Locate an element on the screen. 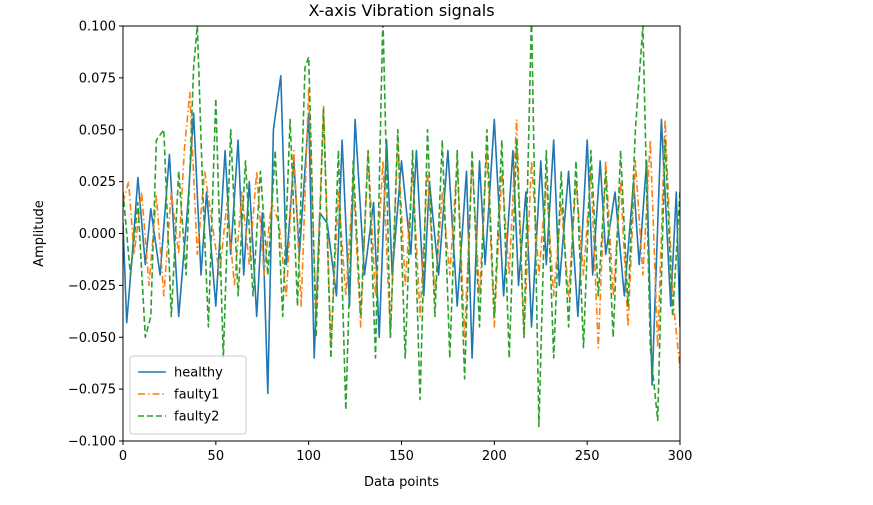 The image size is (873, 505). y-axis-label: Amplitude is located at coordinates (39, 233).